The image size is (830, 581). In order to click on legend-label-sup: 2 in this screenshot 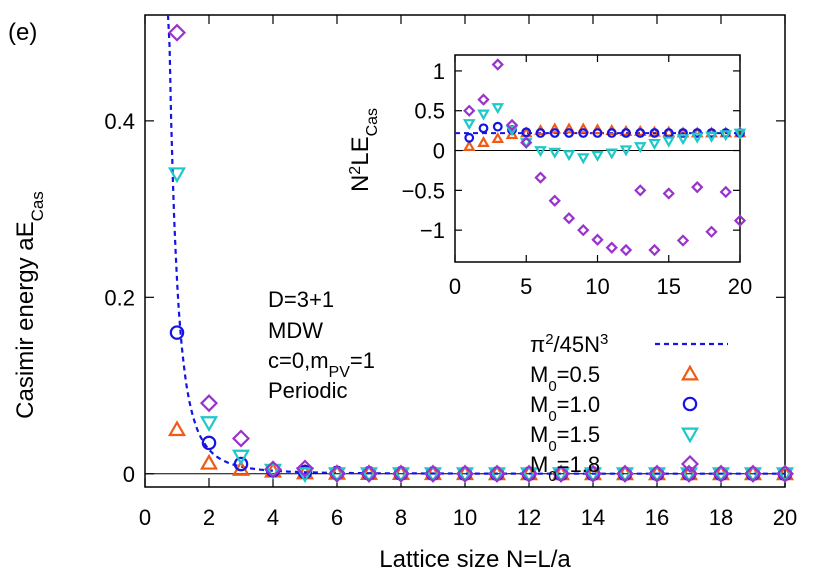, I will do `click(549, 339)`.